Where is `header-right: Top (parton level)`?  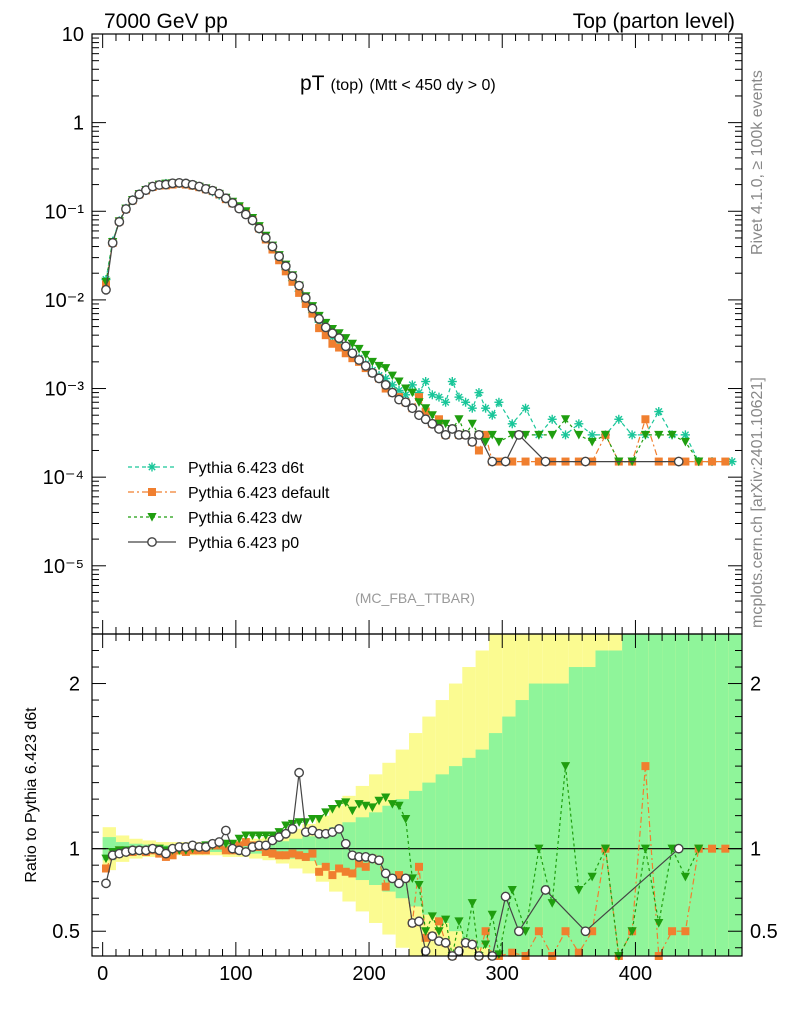
header-right: Top (parton level) is located at coordinates (654, 21).